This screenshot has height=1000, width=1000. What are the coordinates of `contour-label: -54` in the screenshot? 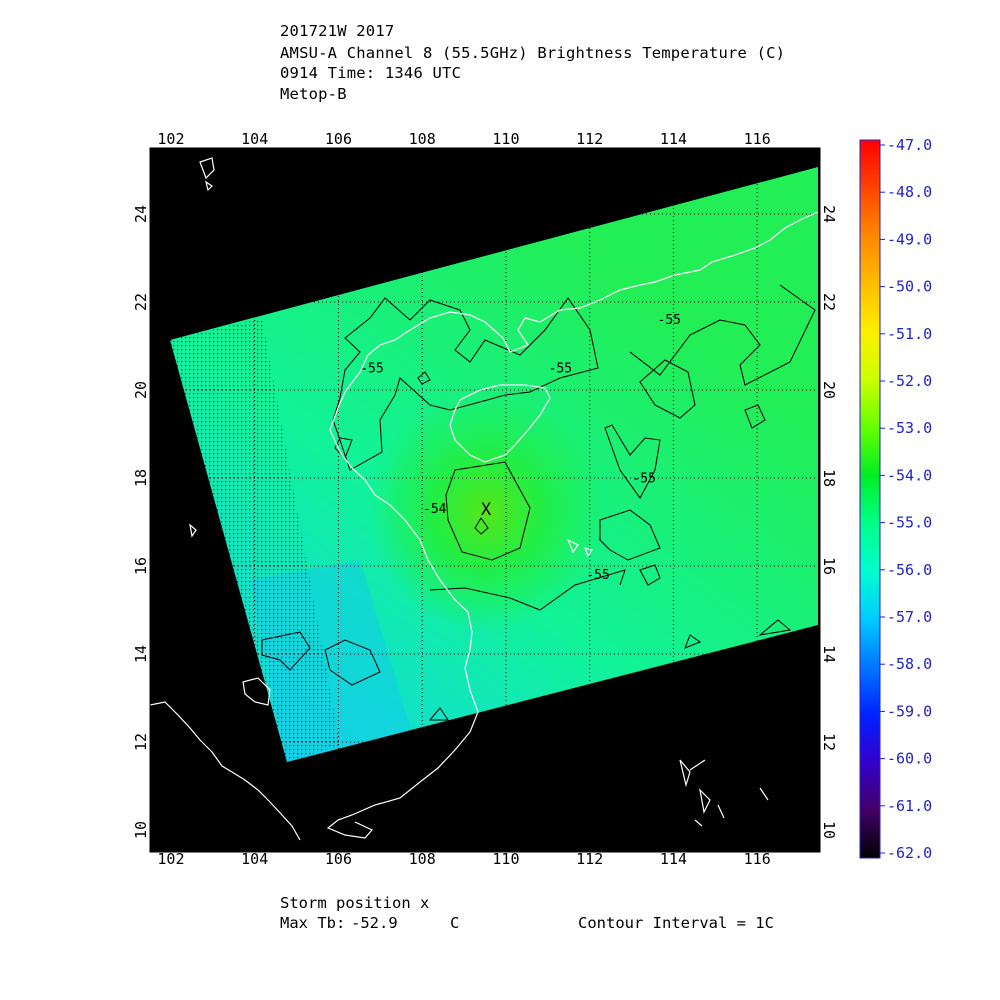 It's located at (435, 509).